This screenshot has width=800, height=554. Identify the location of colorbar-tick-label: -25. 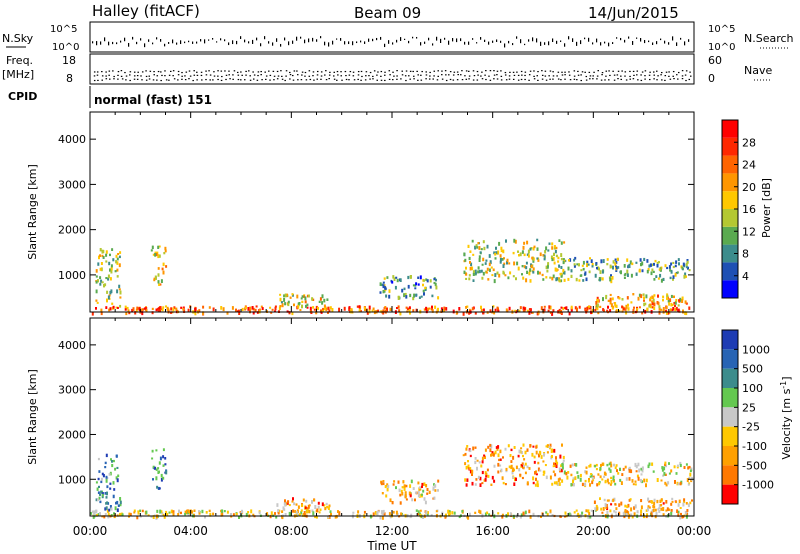
(751, 427).